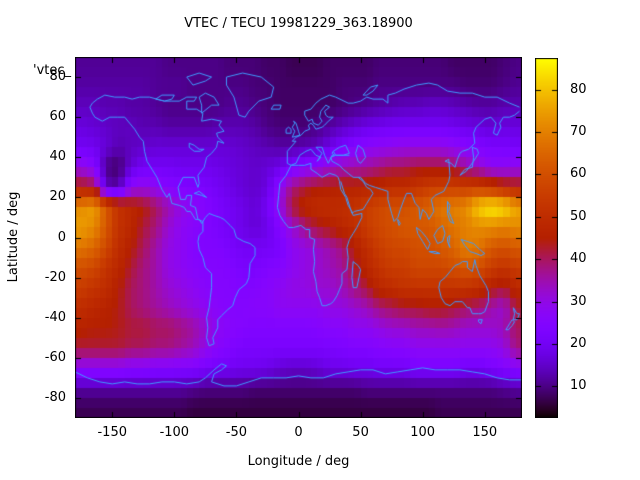 The image size is (640, 480). What do you see at coordinates (298, 23) in the screenshot?
I see `plot-title: VTEC / TECU 19981229_363.18900` at bounding box center [298, 23].